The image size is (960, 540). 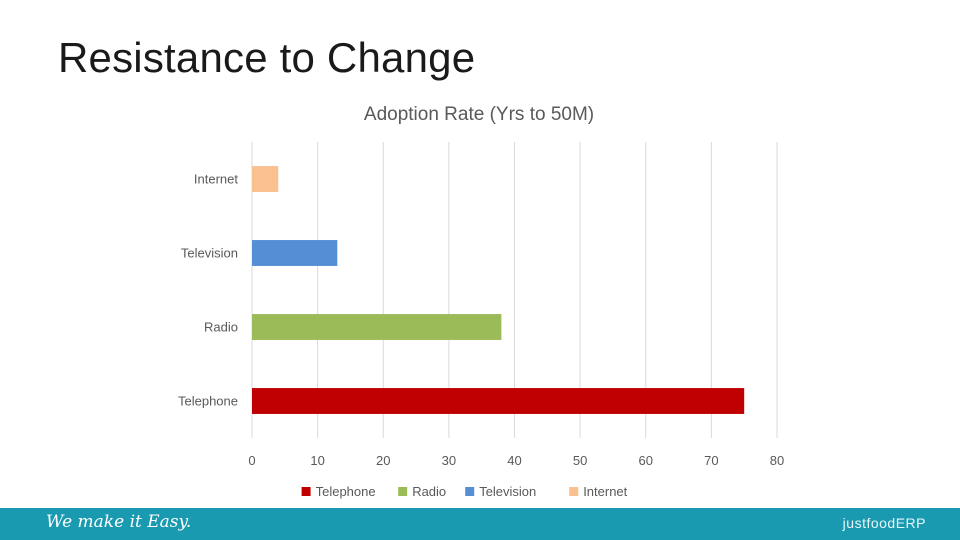 I want to click on x-tick-label: 0, so click(x=251, y=460).